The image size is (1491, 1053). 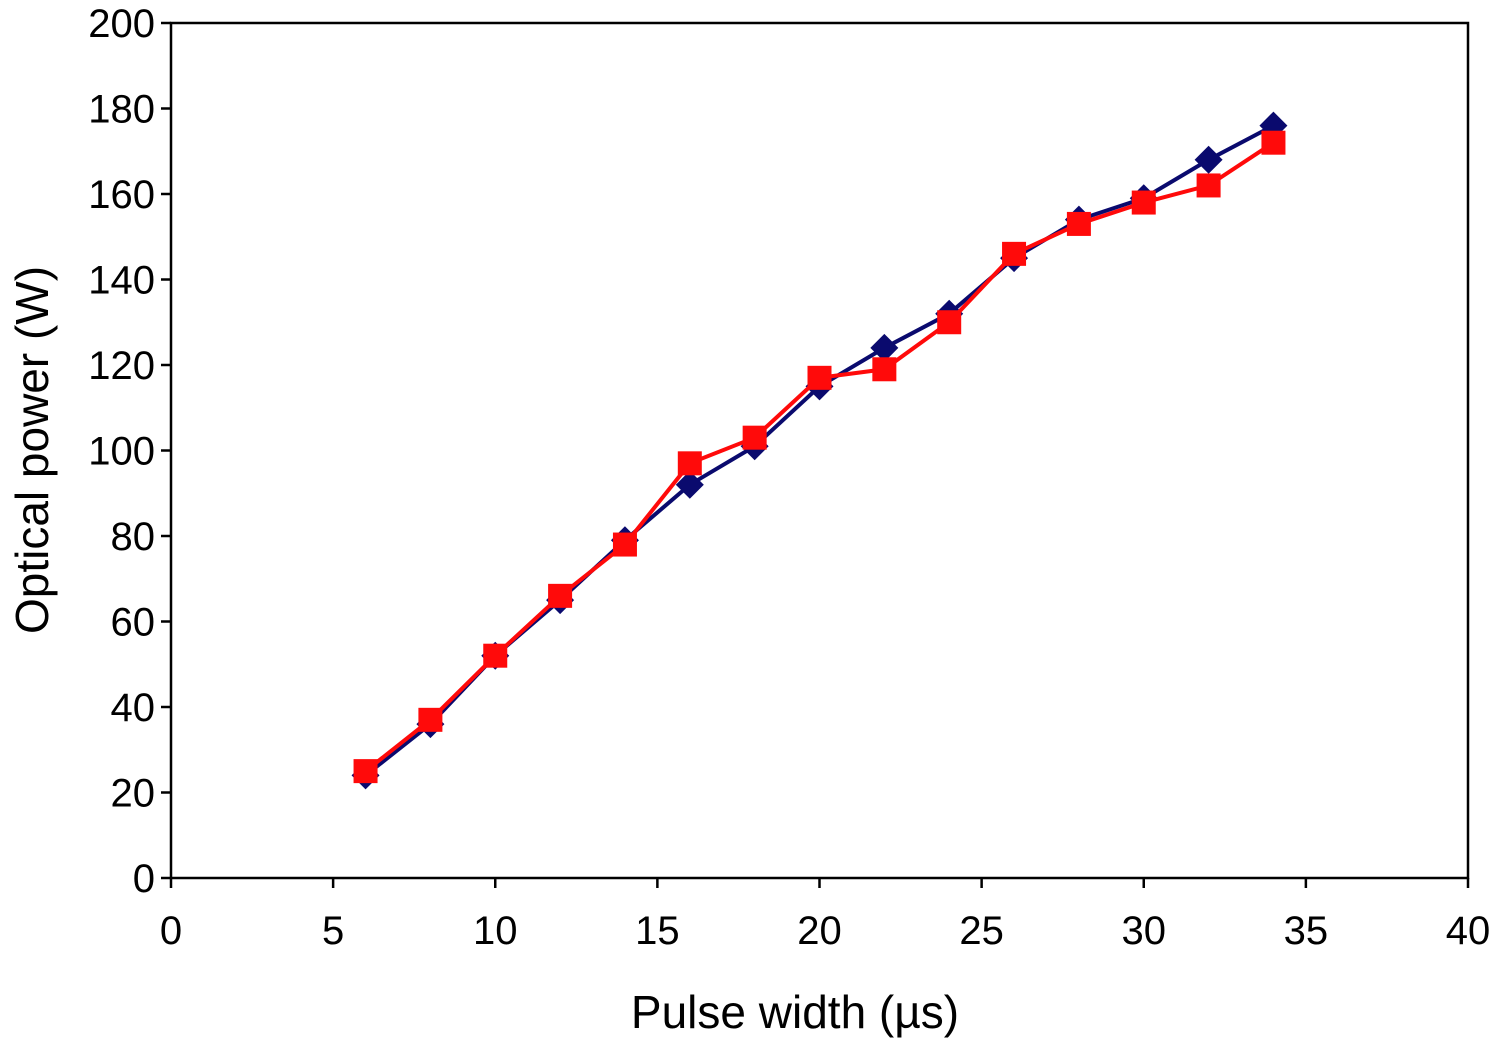 I want to click on y-tick-label: 180, so click(x=121, y=110).